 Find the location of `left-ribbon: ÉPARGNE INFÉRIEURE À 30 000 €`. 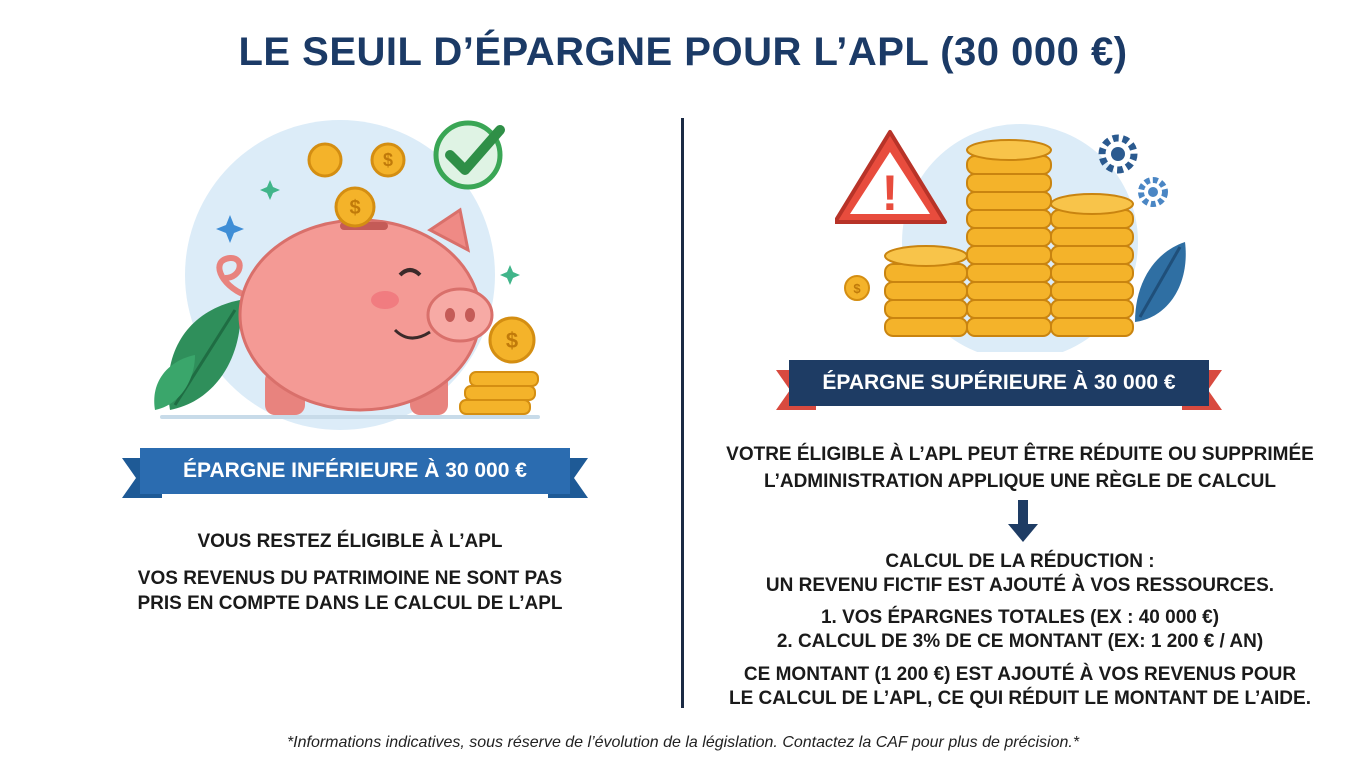

left-ribbon: ÉPARGNE INFÉRIEURE À 30 000 € is located at coordinates (355, 473).